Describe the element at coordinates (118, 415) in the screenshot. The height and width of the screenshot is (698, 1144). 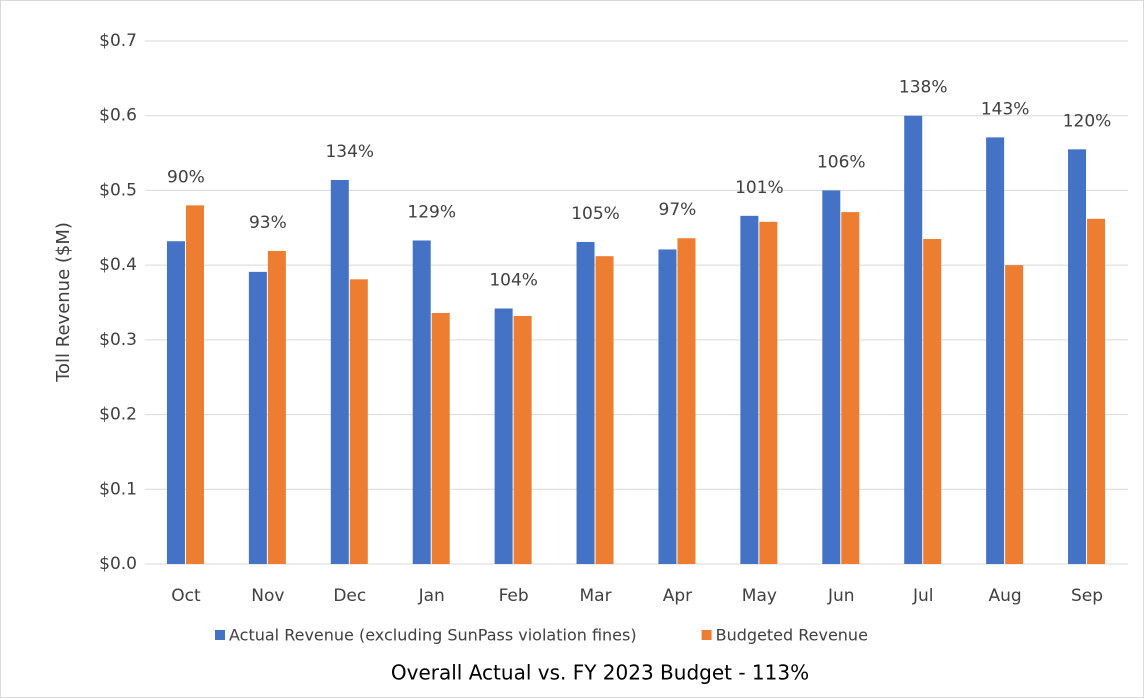
I see `y-tick-label: $0.2` at that location.